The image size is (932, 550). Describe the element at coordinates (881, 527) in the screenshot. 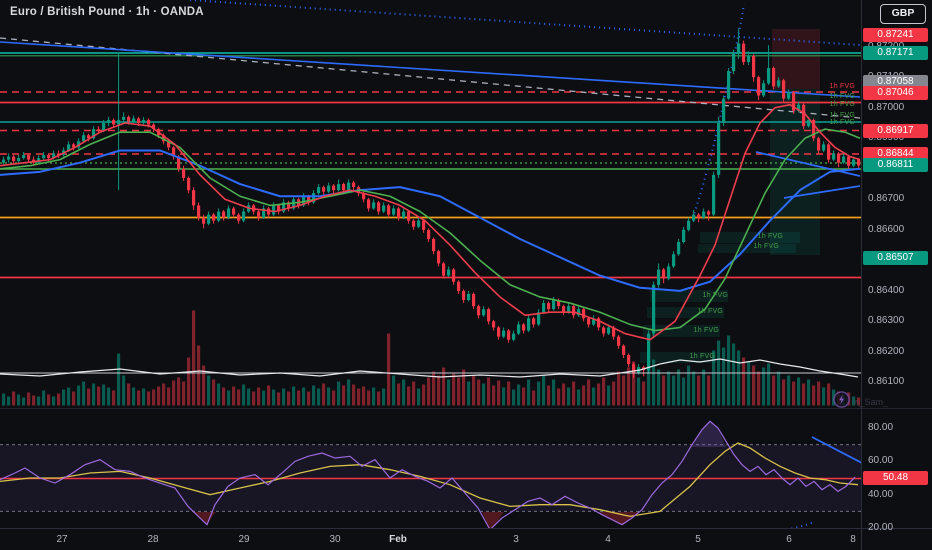

I see `price-axis-label: 20.00` at that location.